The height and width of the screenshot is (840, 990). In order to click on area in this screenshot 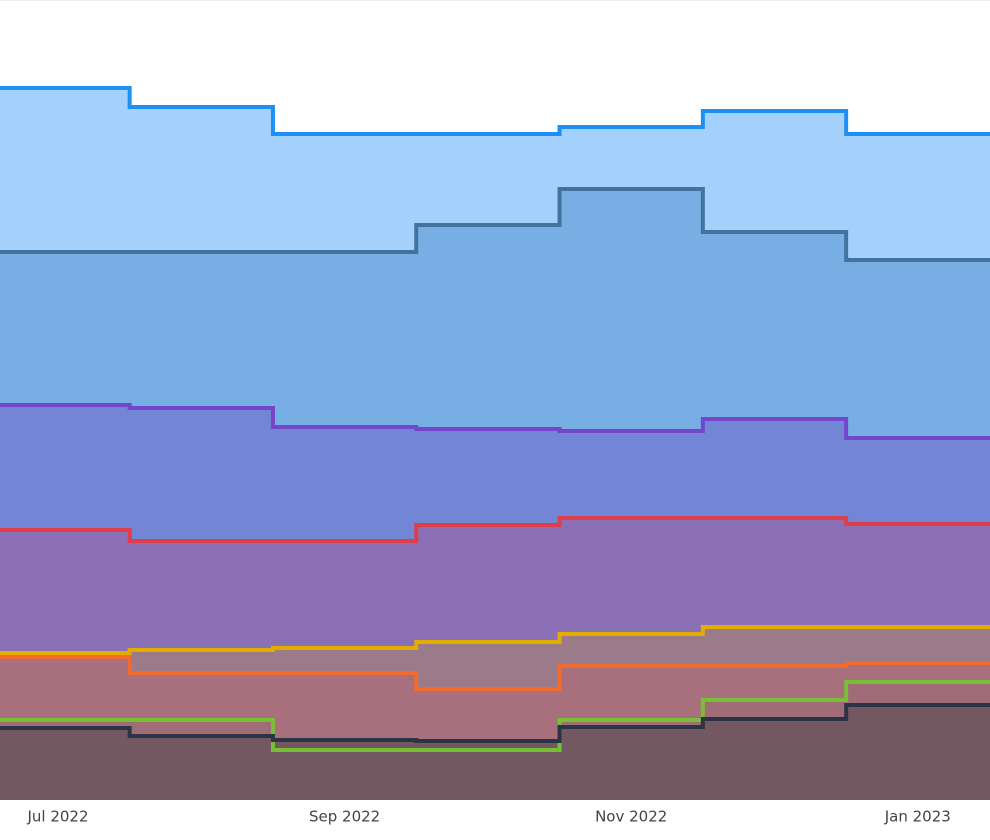, I will do `click(495, 752)`.